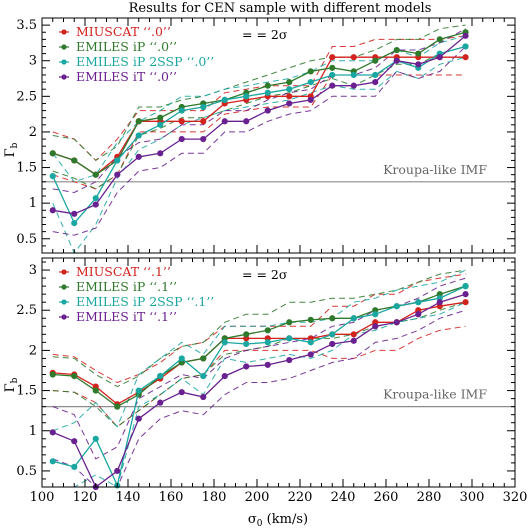  I want to click on x-tick-label: 260, so click(386, 497).